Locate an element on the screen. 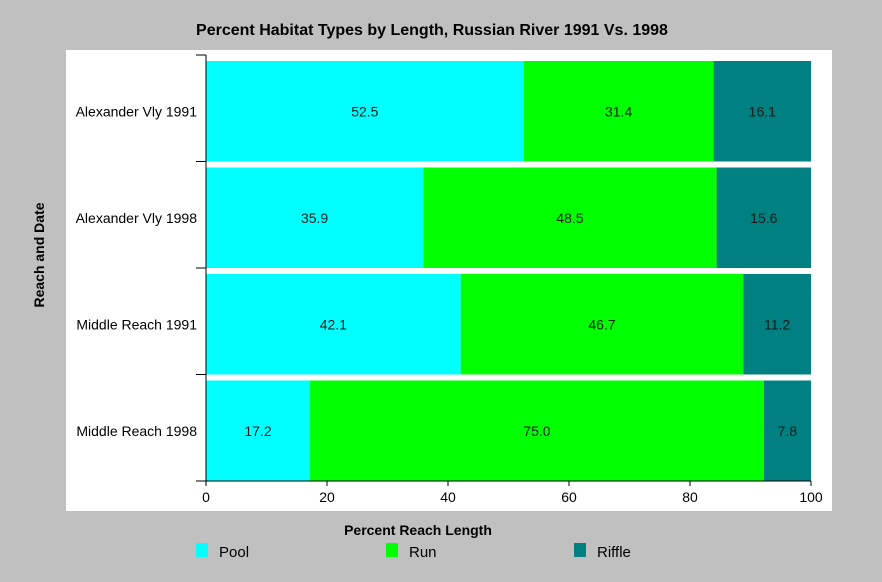  data-label-pool-2: 42.1 is located at coordinates (333, 324).